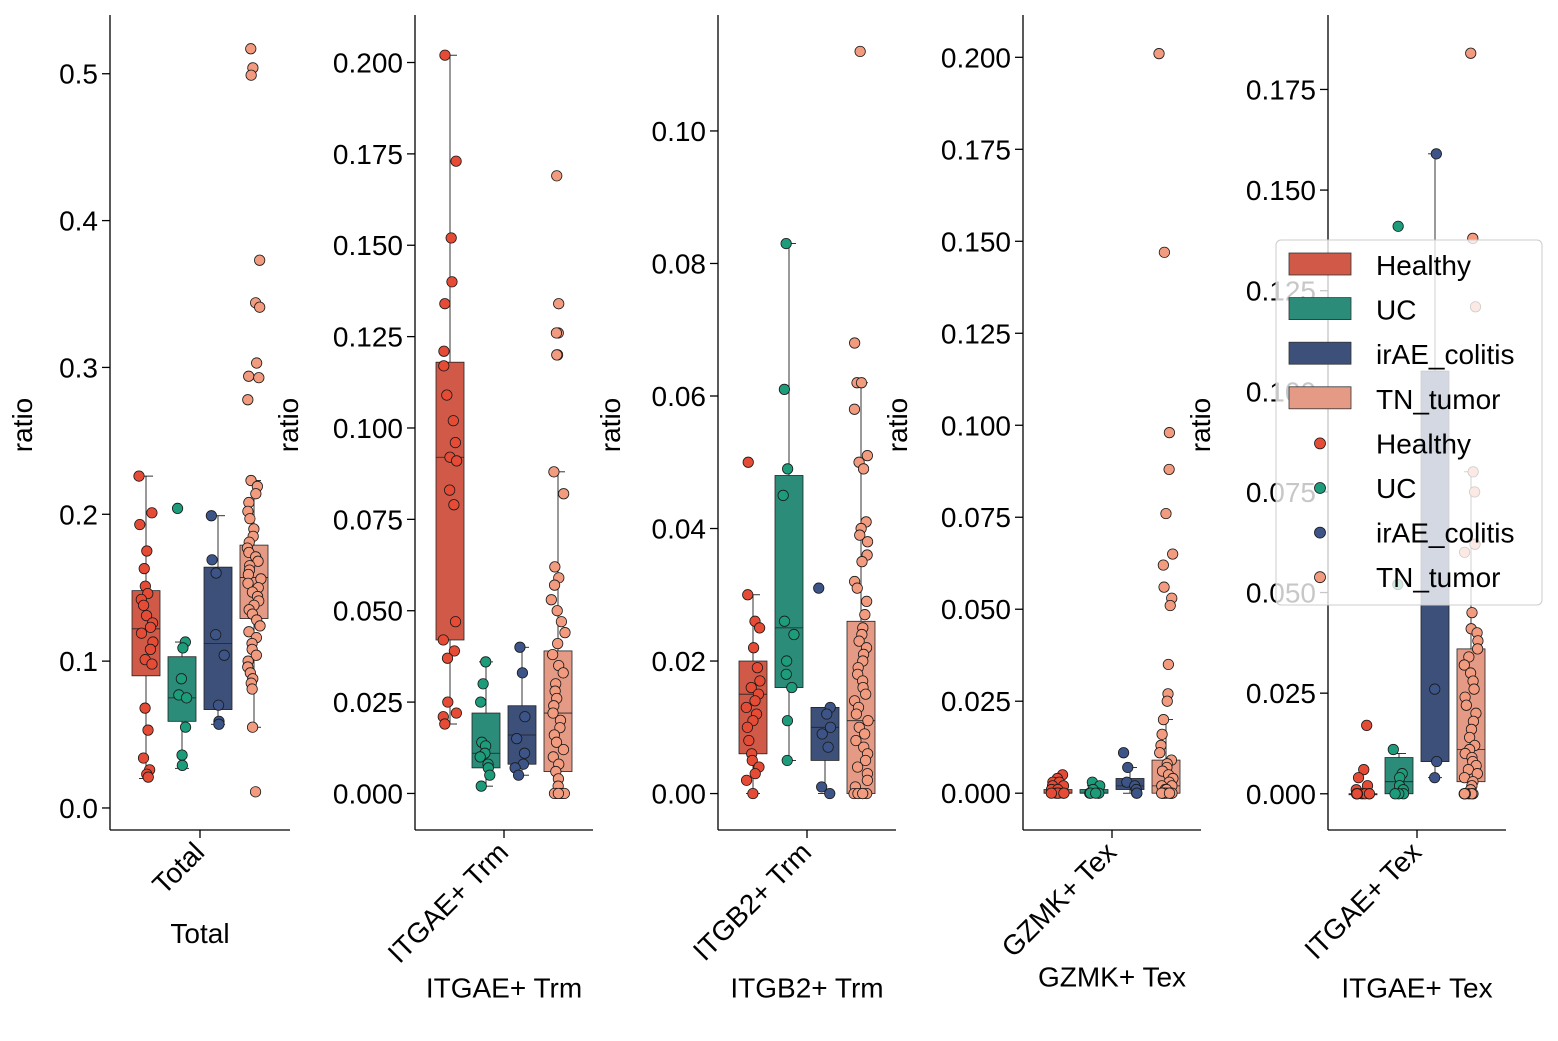 This screenshot has height=1041, width=1558. Describe the element at coordinates (679, 794) in the screenshot. I see `y-tick-label: 0.00` at that location.